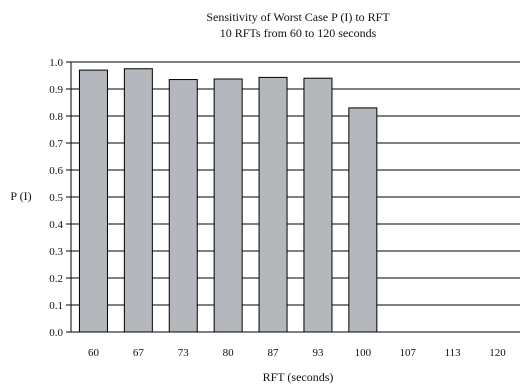  I want to click on chart-title: Sensitivity of Worst Case P (I) to RFT, so click(298, 17).